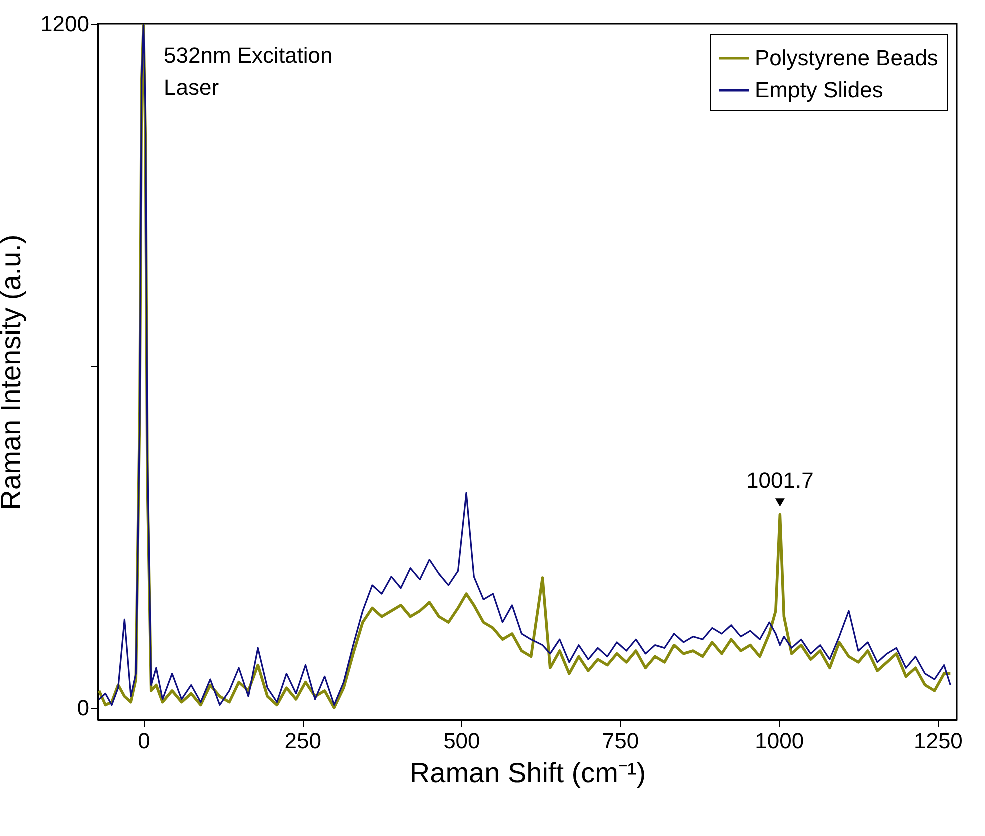  Describe the element at coordinates (65, 24) in the screenshot. I see `y-tick-label: 1200` at that location.